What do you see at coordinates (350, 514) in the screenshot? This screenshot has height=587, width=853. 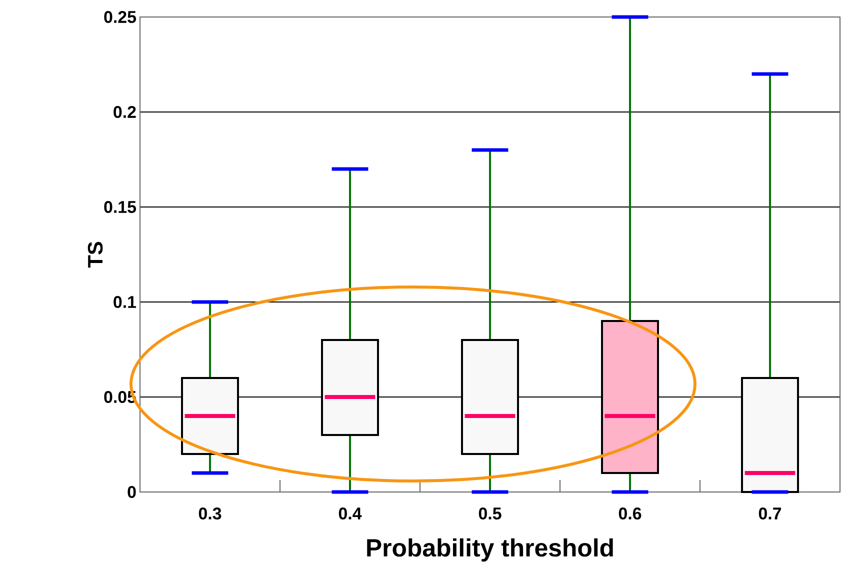 I see `x-tick-label: 0.4` at bounding box center [350, 514].